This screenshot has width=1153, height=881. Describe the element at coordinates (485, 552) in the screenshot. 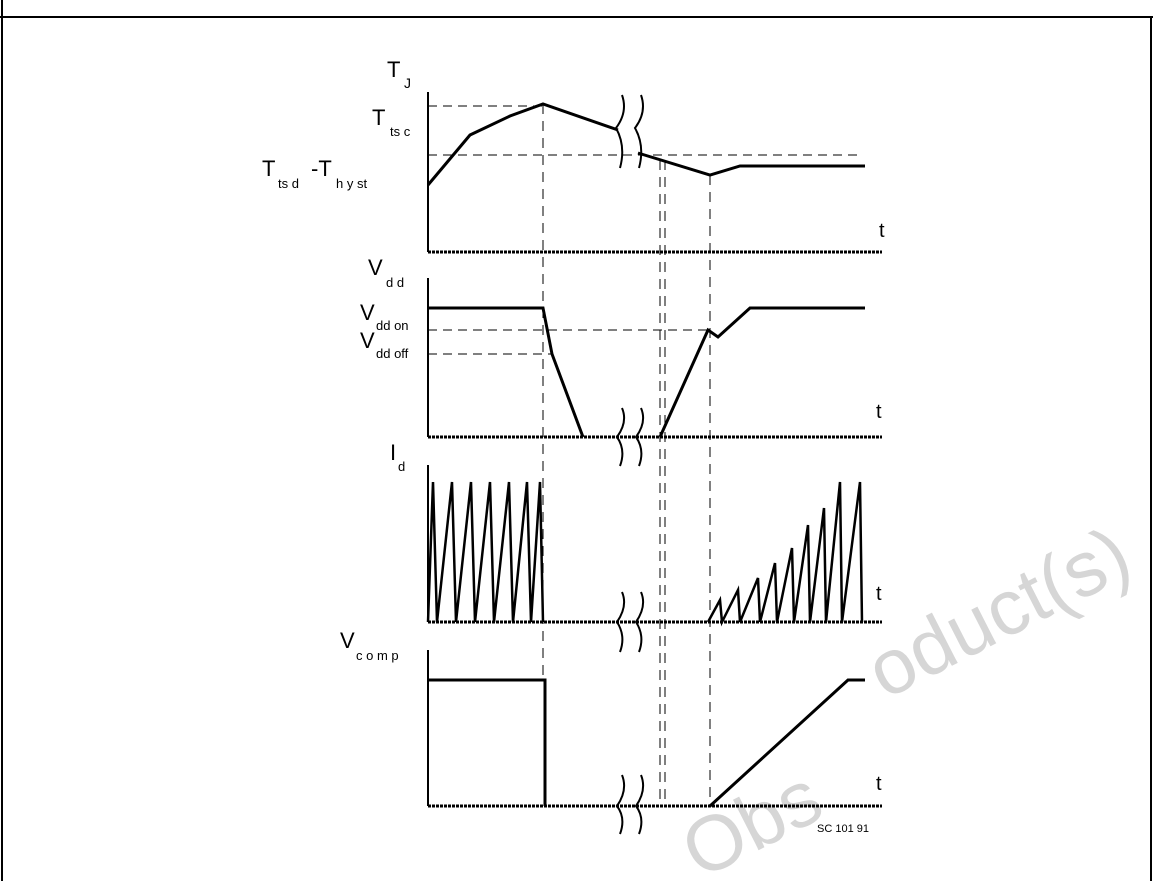

I see `id-pulses-left` at that location.